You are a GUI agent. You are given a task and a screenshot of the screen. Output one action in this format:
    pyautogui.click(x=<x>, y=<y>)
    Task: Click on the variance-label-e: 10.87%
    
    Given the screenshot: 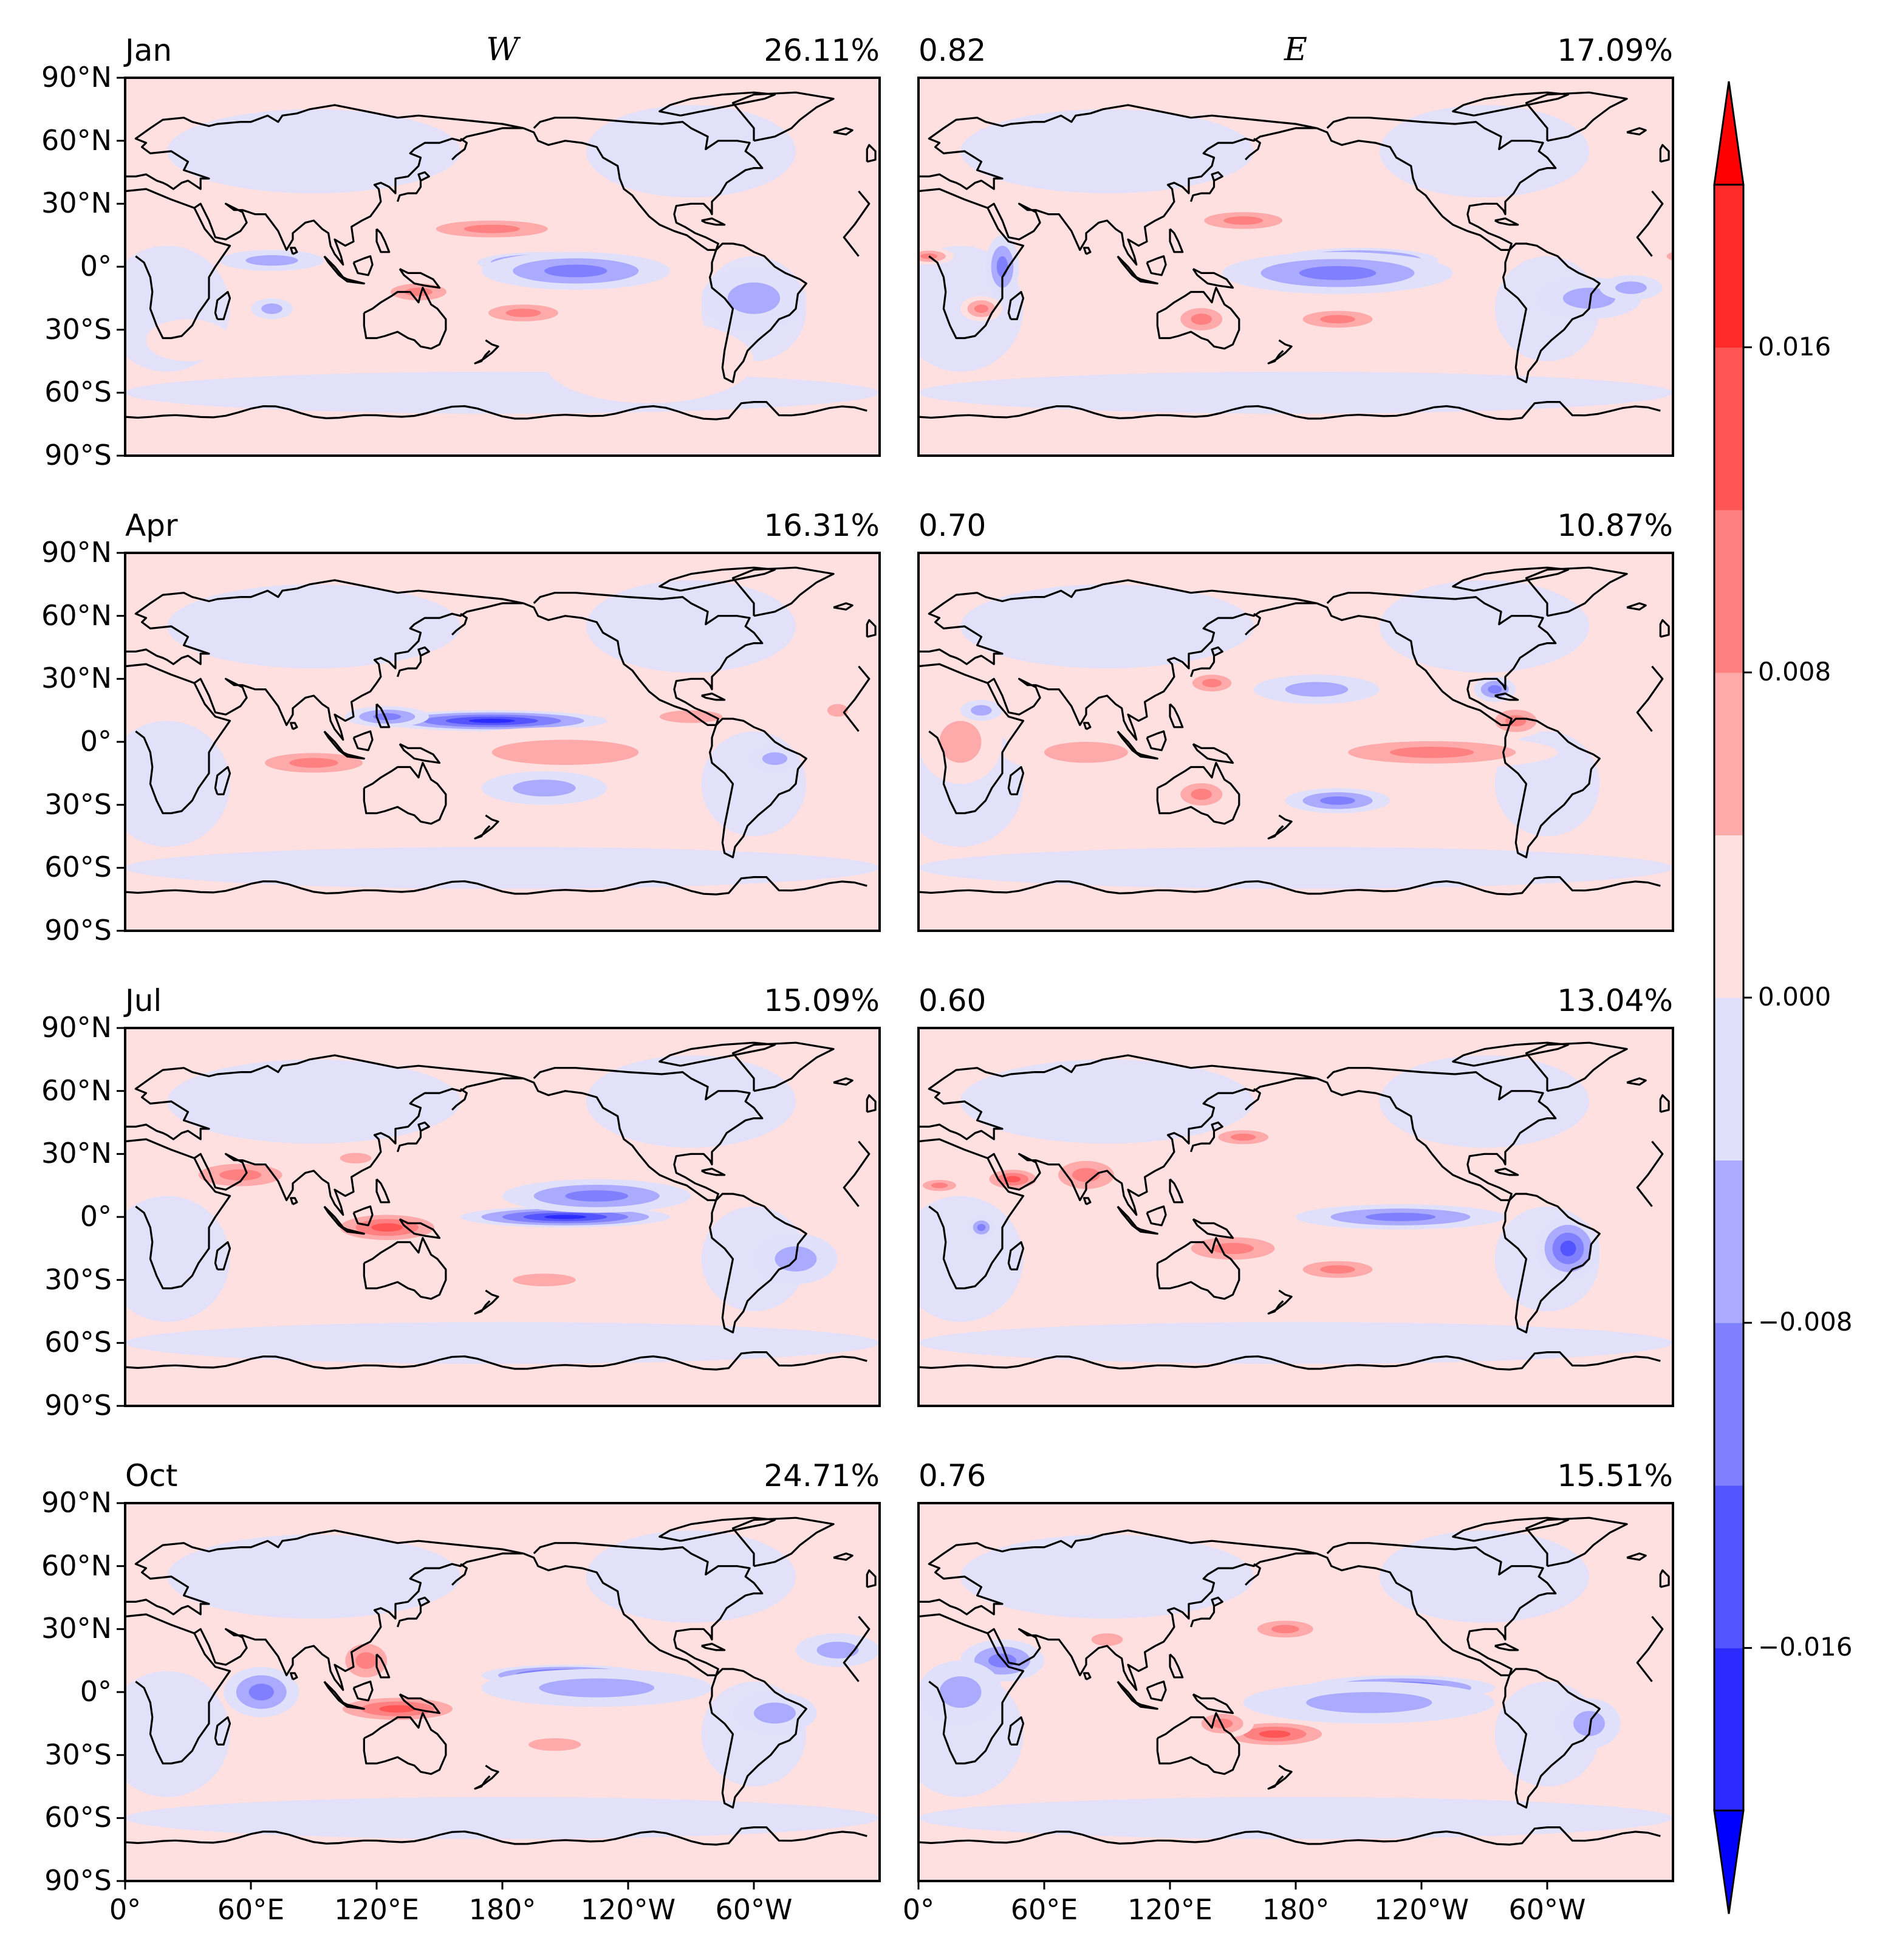 What is the action you would take?
    pyautogui.click(x=1615, y=525)
    